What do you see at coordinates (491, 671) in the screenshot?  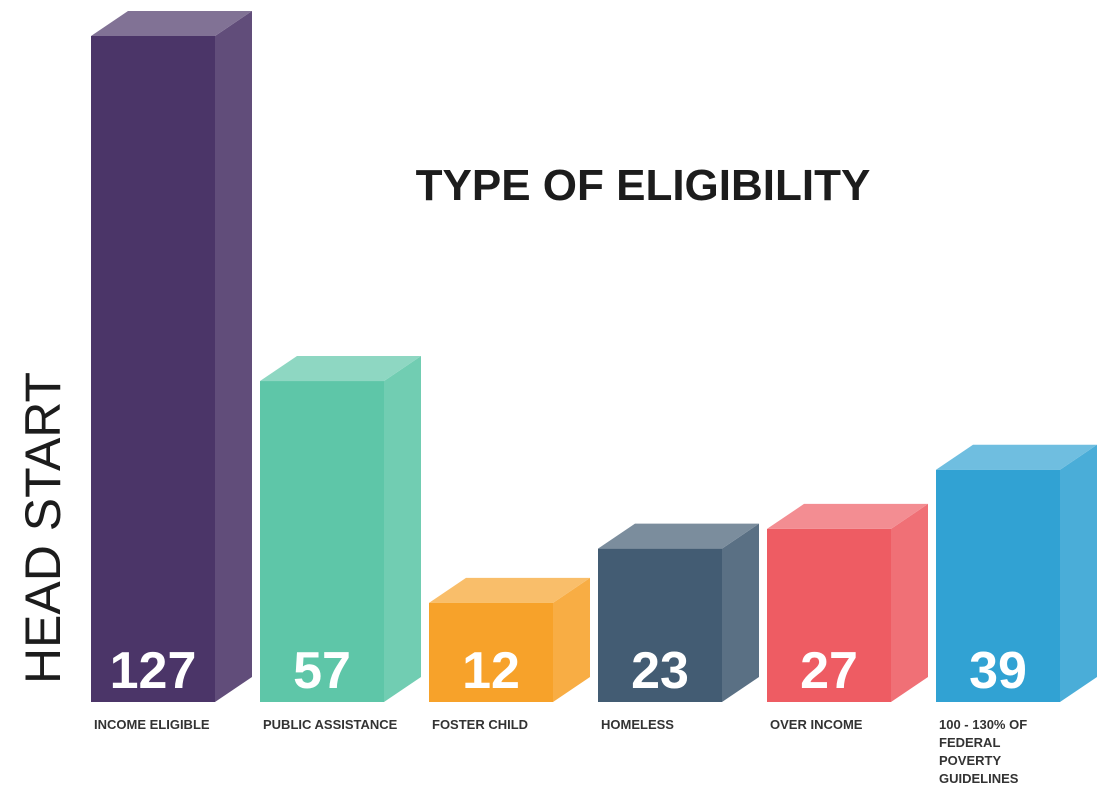 I see `value-label: 12` at bounding box center [491, 671].